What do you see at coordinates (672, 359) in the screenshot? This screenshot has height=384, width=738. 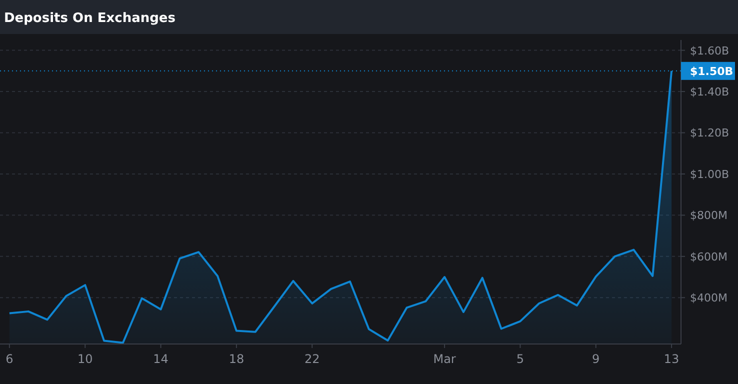 I see `x-tick-label: 13` at bounding box center [672, 359].